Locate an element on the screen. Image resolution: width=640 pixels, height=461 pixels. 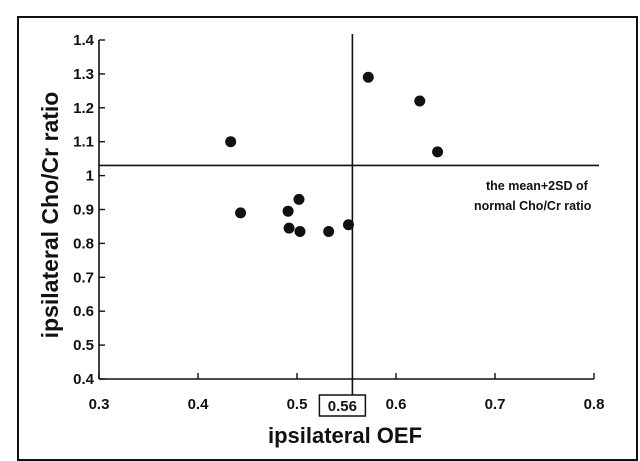
reference-annotation-line-1: the mean+2SD of is located at coordinates (537, 186).